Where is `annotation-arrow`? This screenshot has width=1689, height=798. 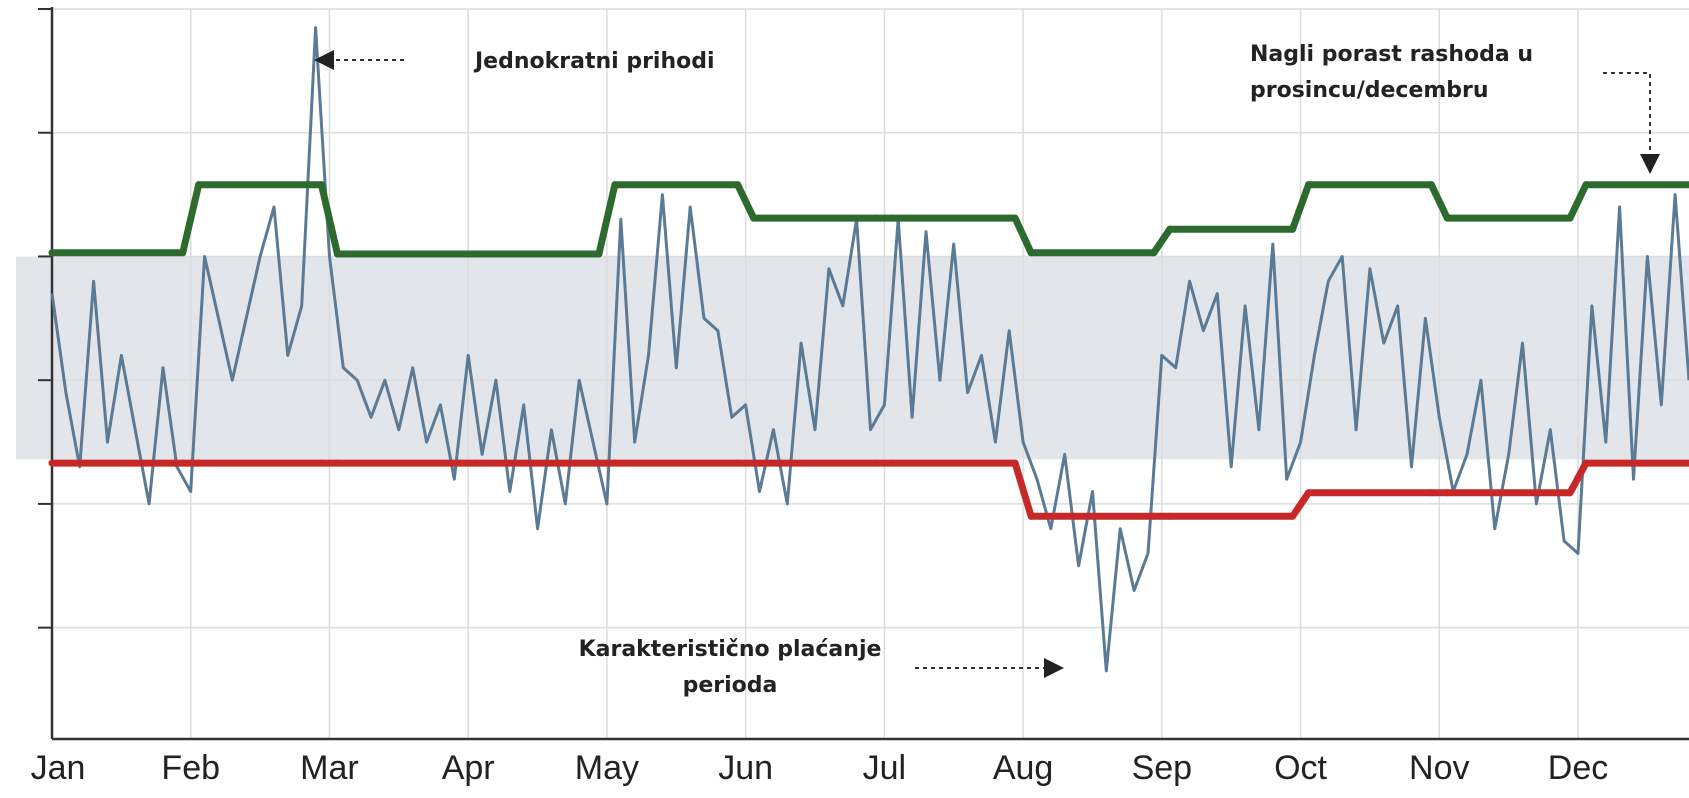
annotation-arrow is located at coordinates (1631, 123).